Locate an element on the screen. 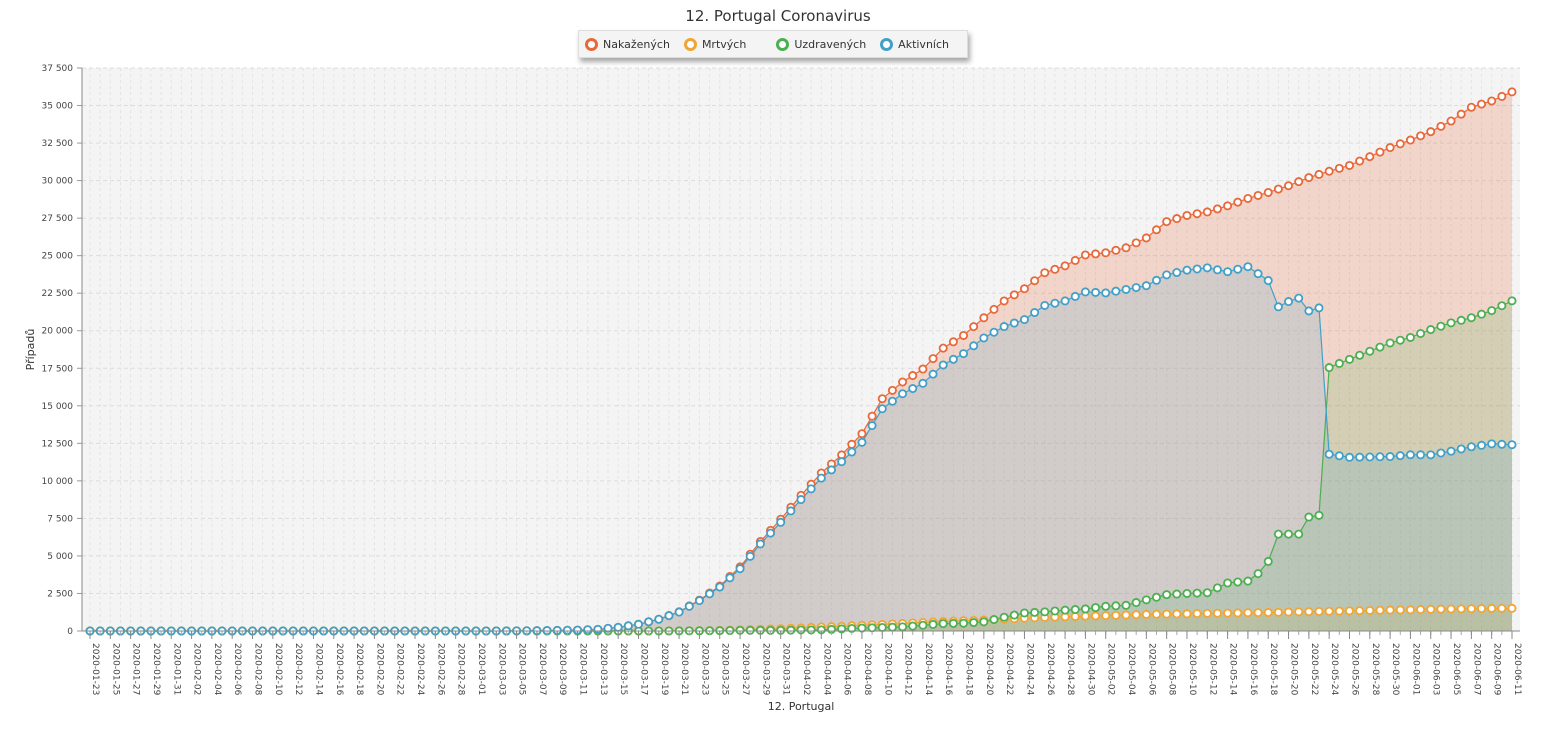 This screenshot has height=749, width=1556. legend-item-nakazenych: Nakažených is located at coordinates (627, 44).